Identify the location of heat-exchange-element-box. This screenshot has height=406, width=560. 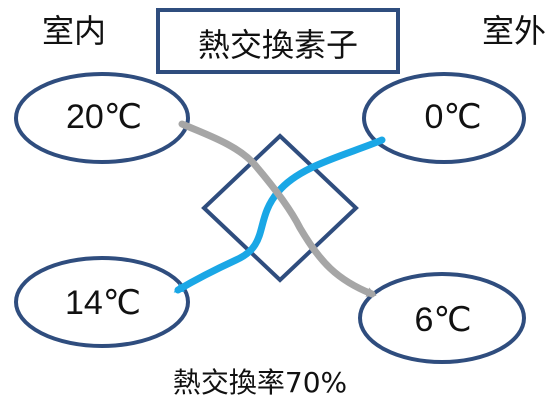
(278, 41).